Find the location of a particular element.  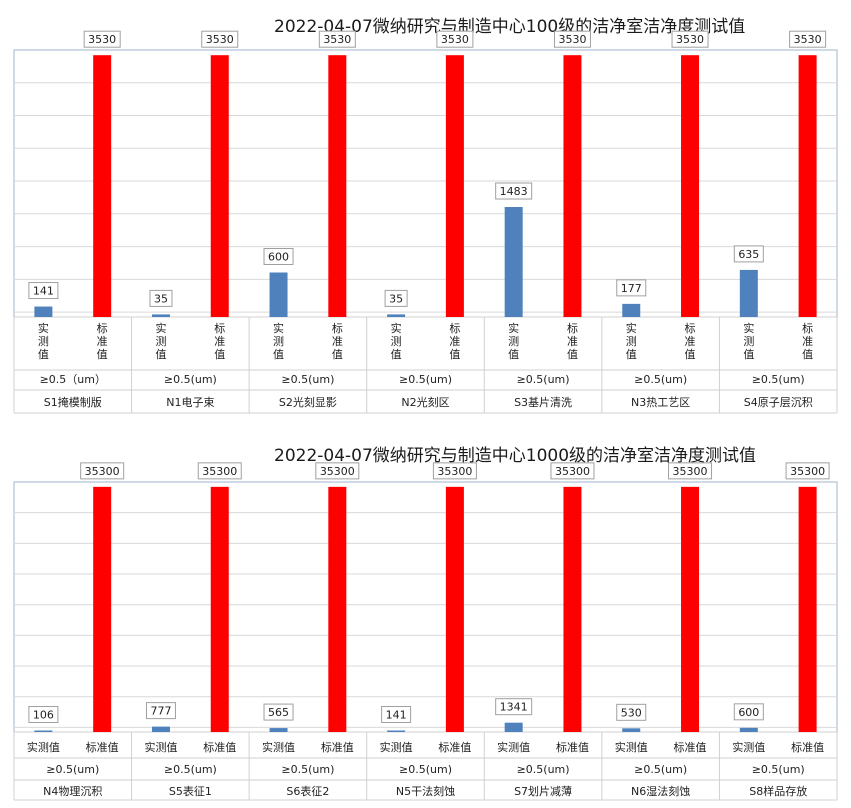

data-label: 141 is located at coordinates (43, 291).